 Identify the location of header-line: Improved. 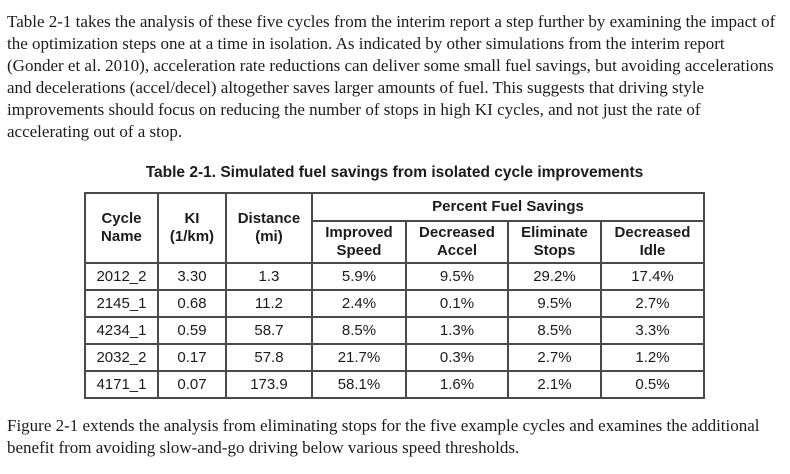
(359, 232).